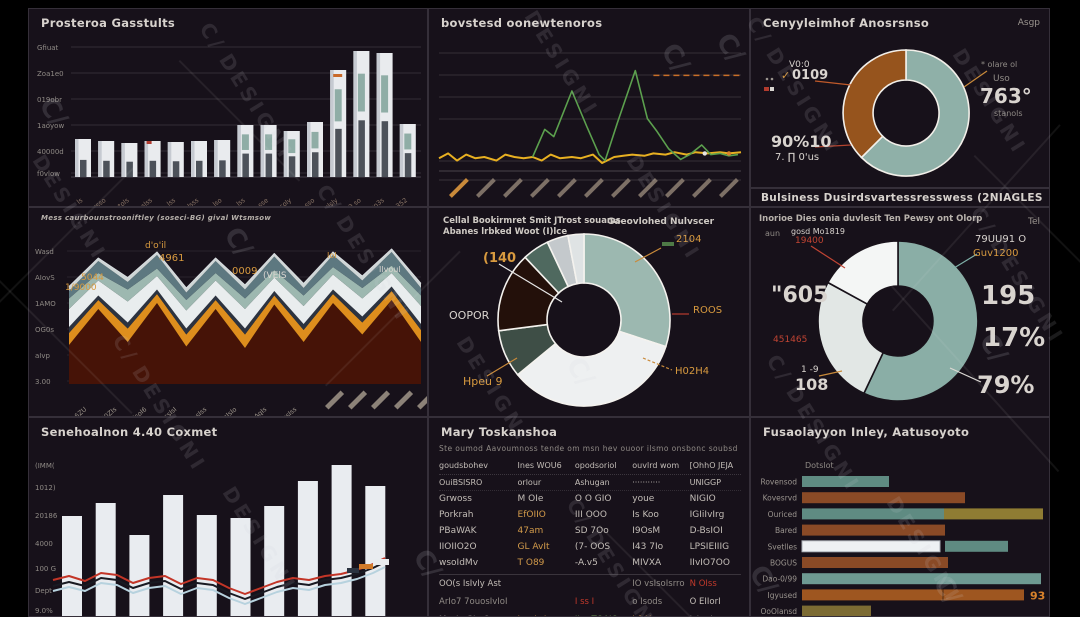 This screenshot has width=1080, height=617. What do you see at coordinates (330, 201) in the screenshot?
I see `svg-text: 3slsly` at bounding box center [330, 201].